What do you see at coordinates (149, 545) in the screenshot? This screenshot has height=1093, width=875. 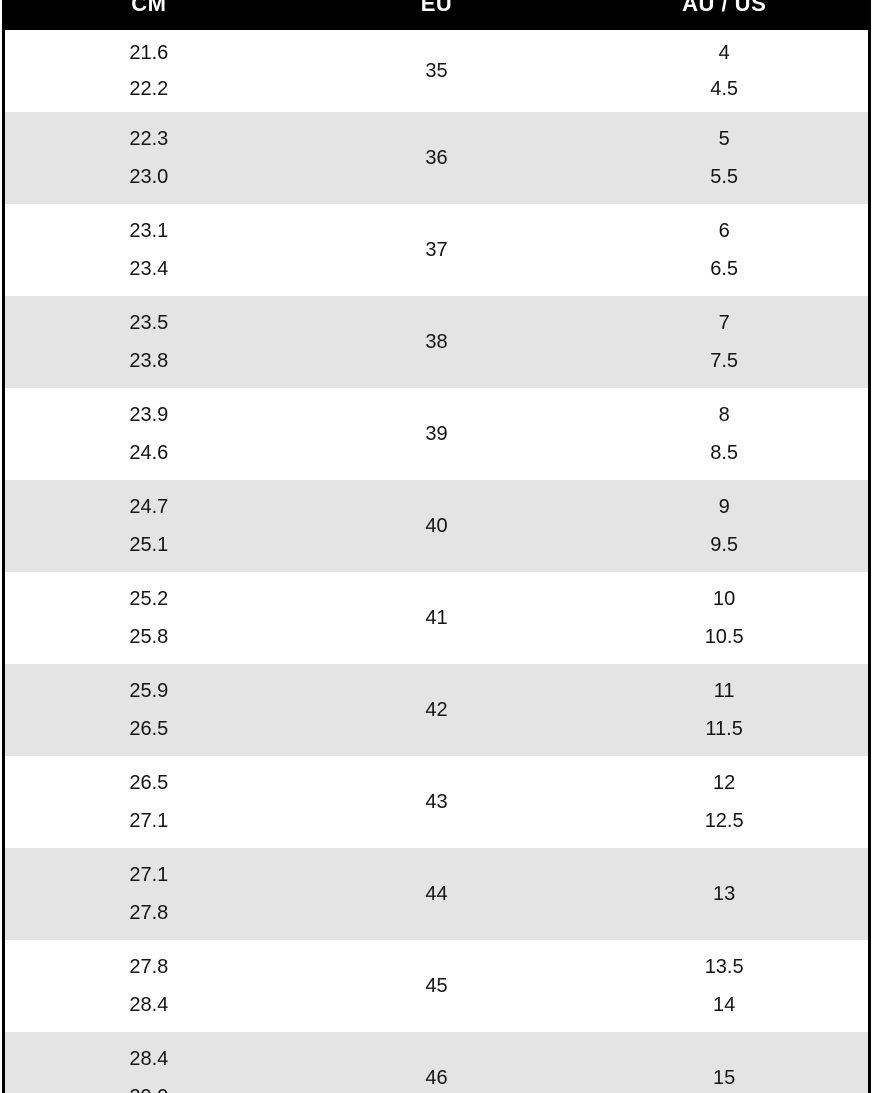 I see `cell-value: 25.1` at bounding box center [149, 545].